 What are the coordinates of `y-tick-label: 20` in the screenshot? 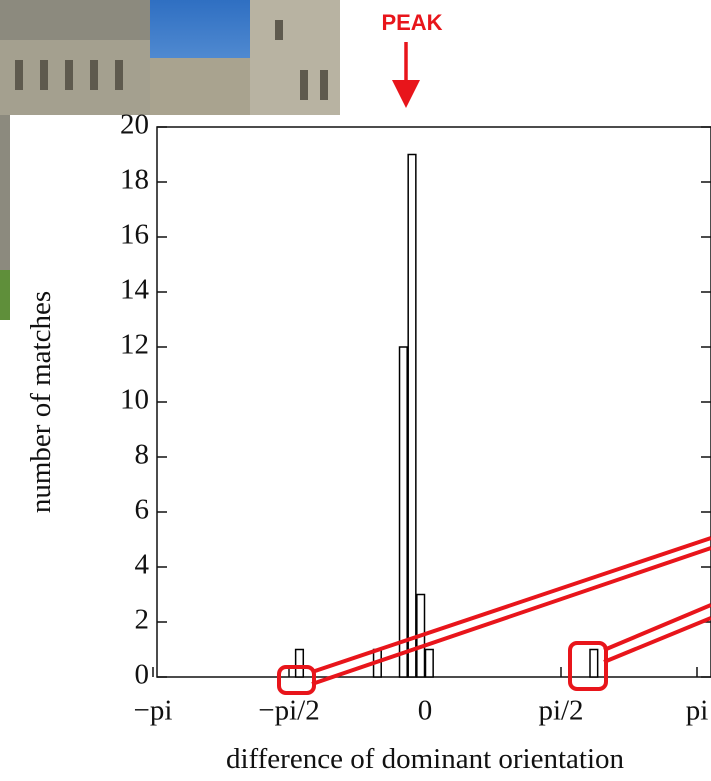 It's located at (134, 125).